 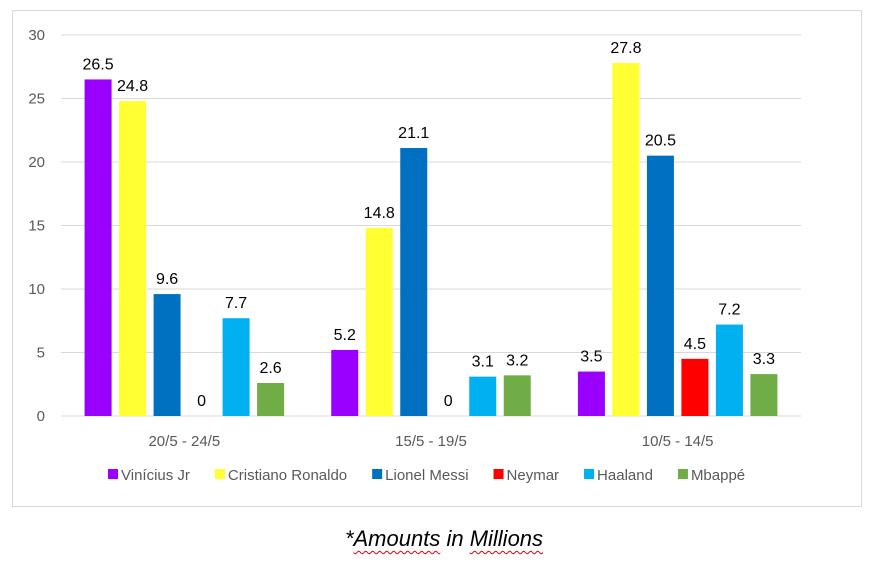 I want to click on data-label: 5.2, so click(x=345, y=335).